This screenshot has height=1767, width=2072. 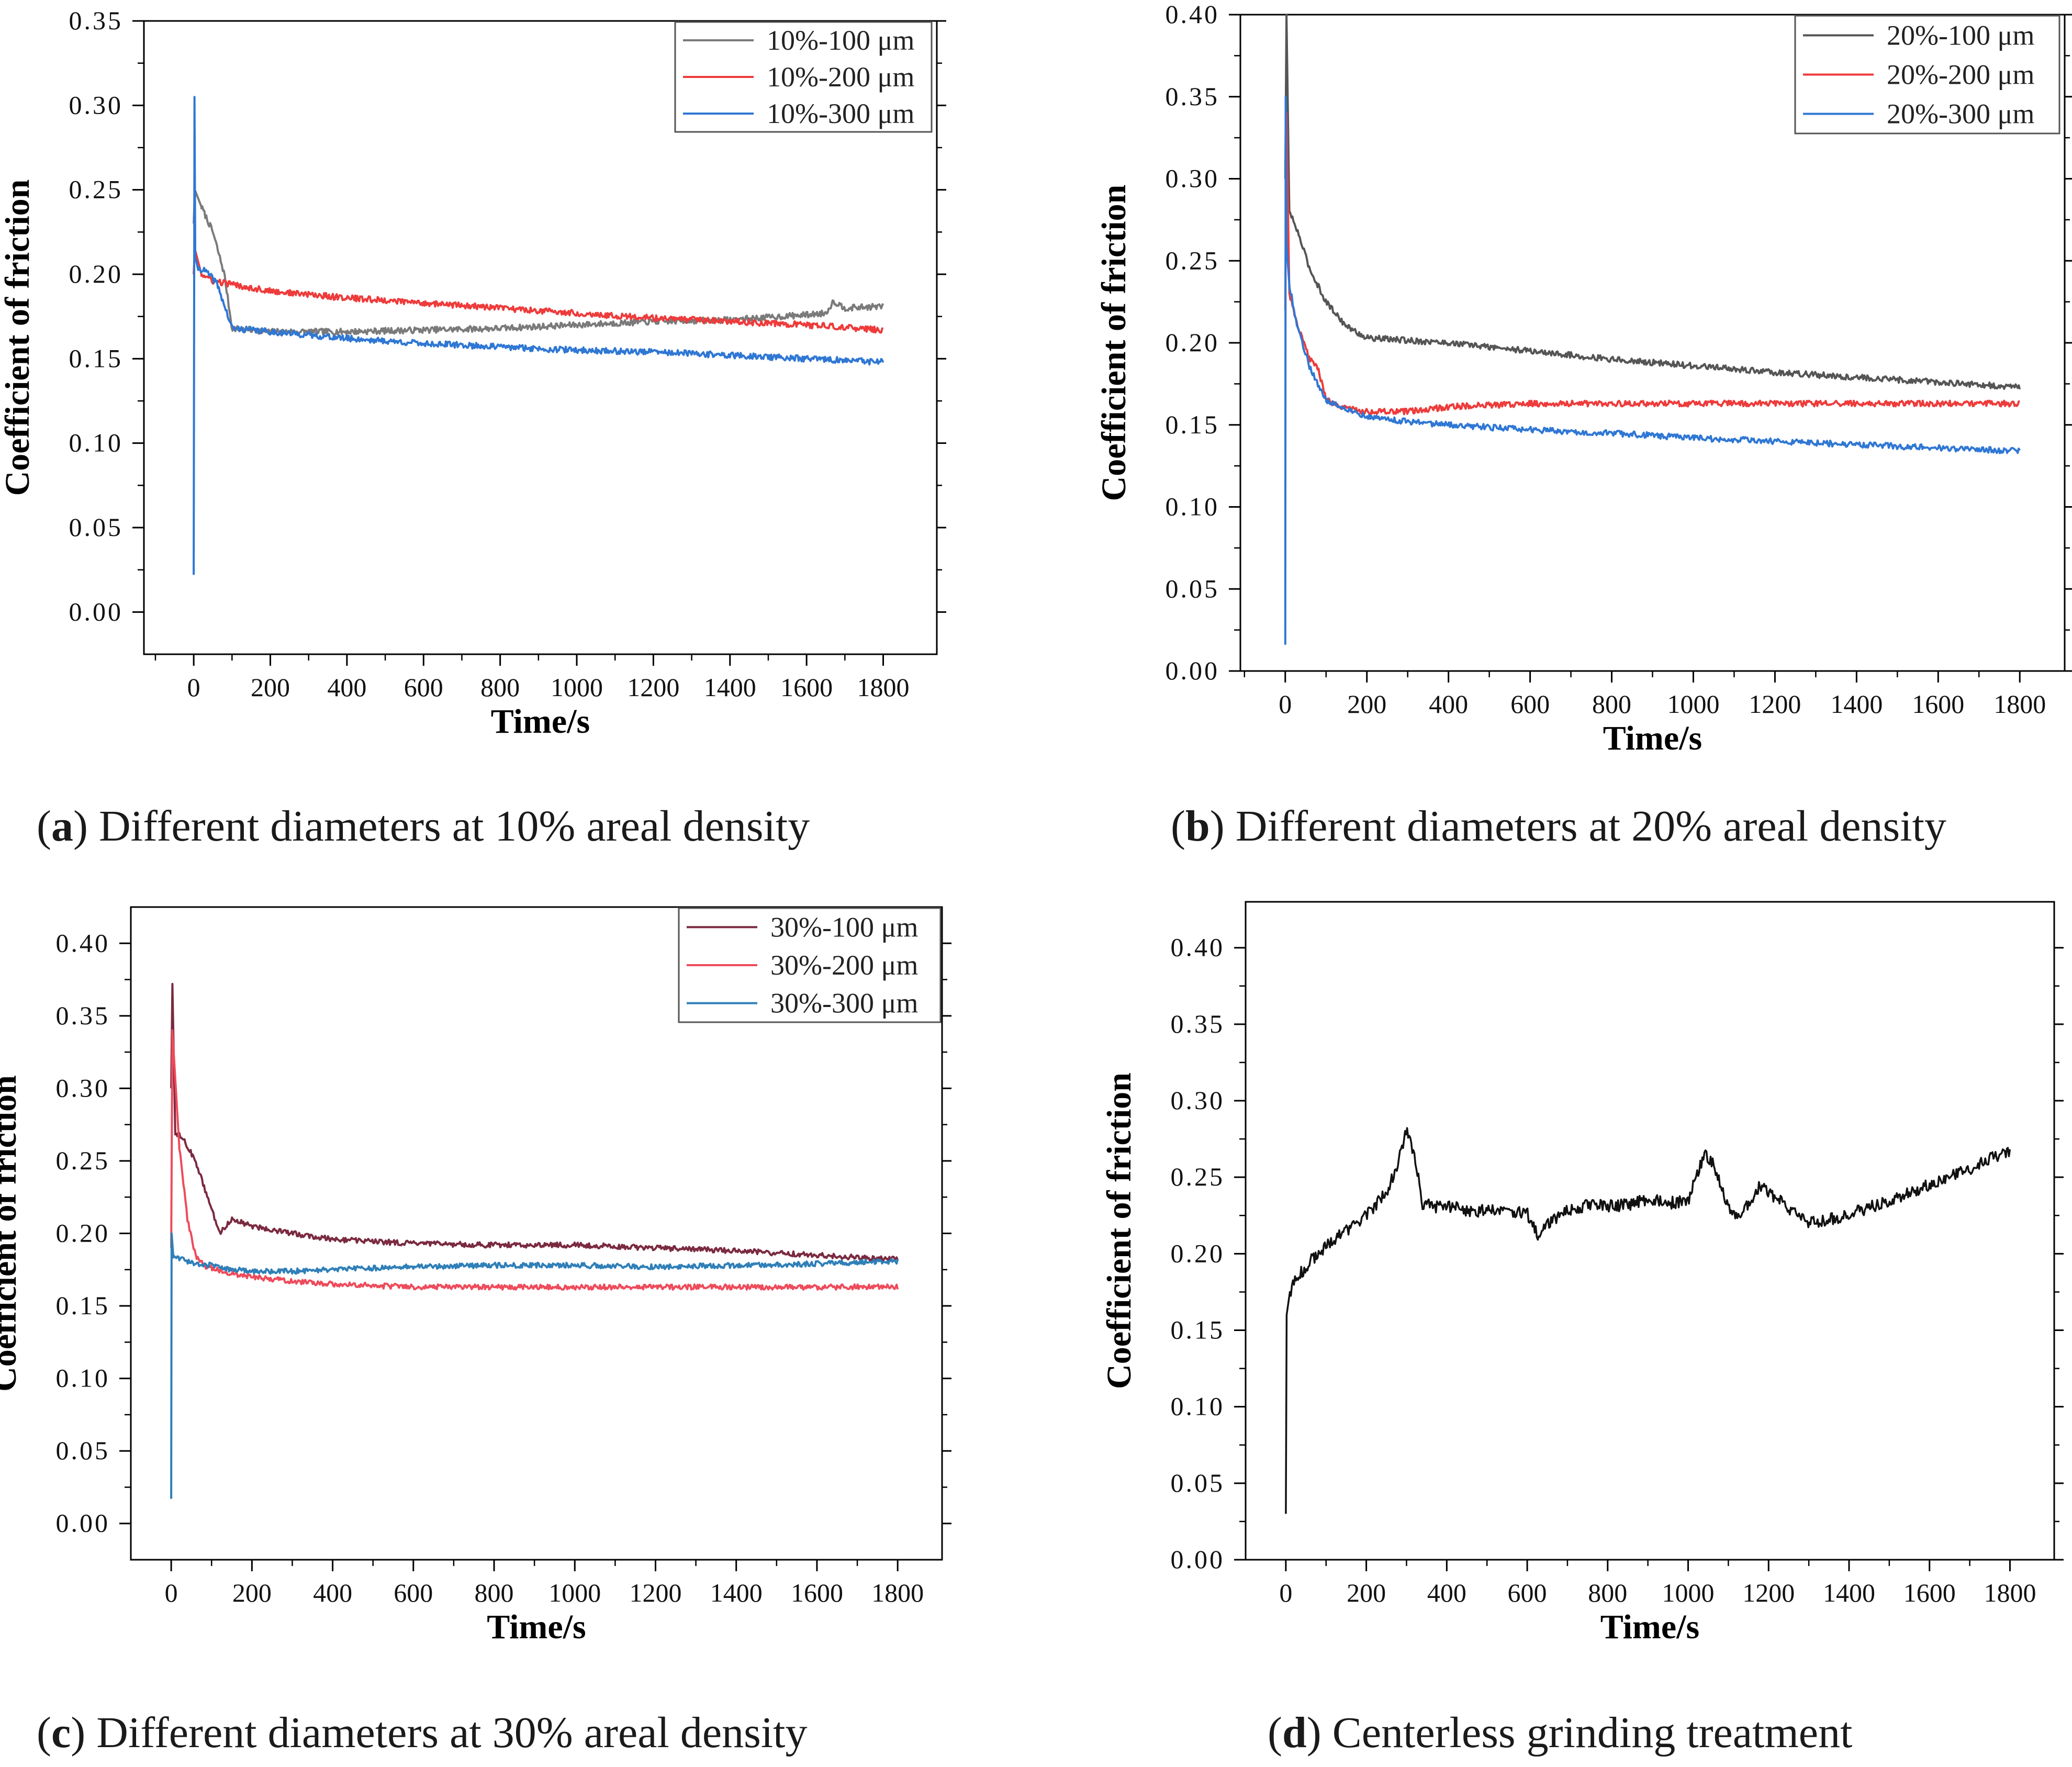 I want to click on caption-d-text: Centerless grinding treatment, so click(x=1587, y=1732).